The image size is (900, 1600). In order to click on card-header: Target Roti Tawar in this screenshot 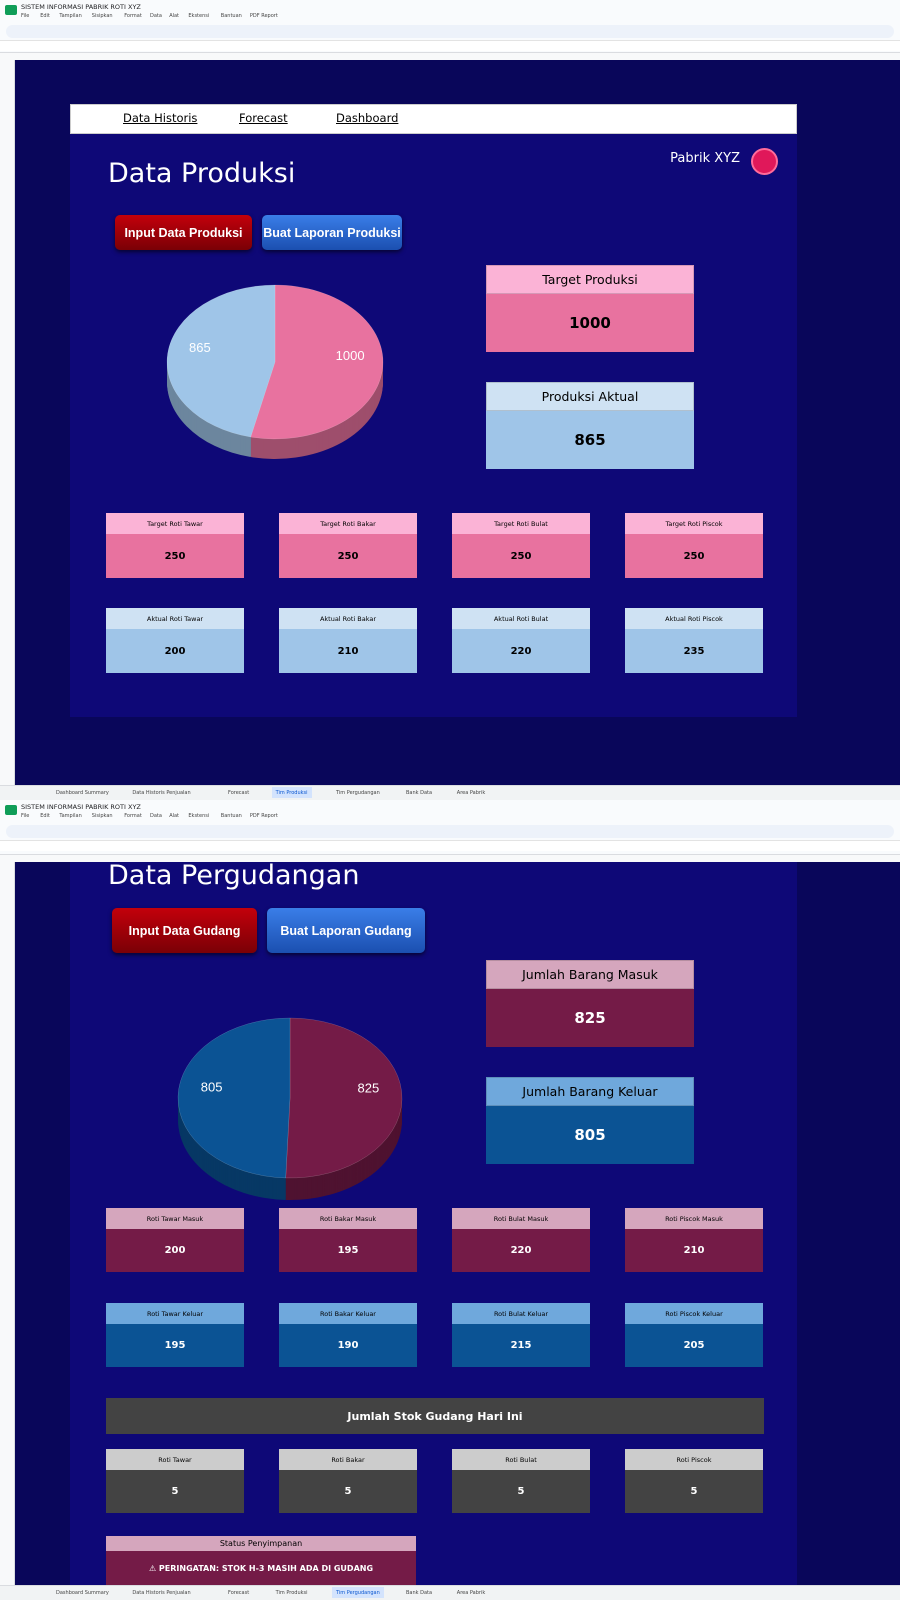, I will do `click(175, 523)`.